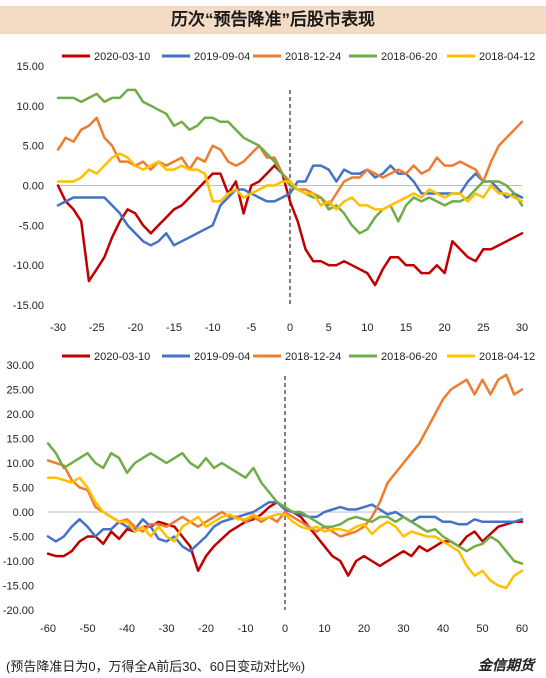 The image size is (546, 678). What do you see at coordinates (174, 328) in the screenshot?
I see `x-tick-label: -15` at bounding box center [174, 328].